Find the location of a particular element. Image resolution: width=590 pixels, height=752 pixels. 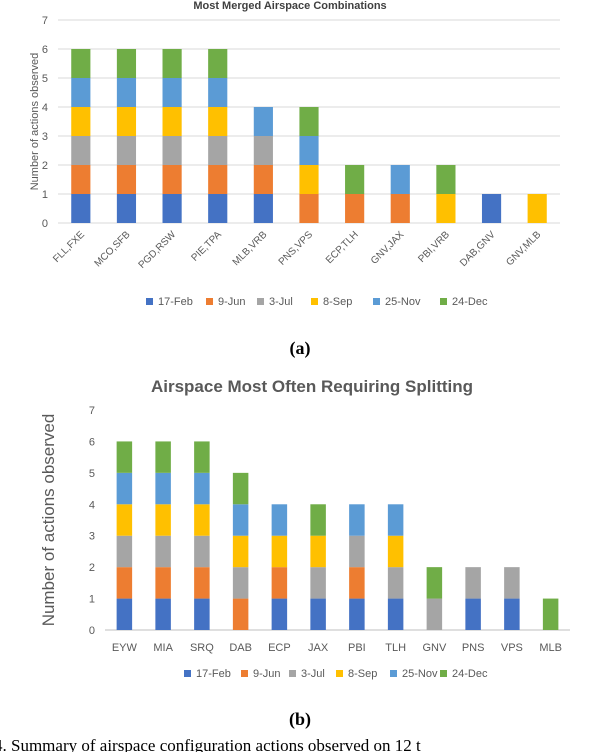

y-axis-label: Number of actions observed is located at coordinates (35, 122).